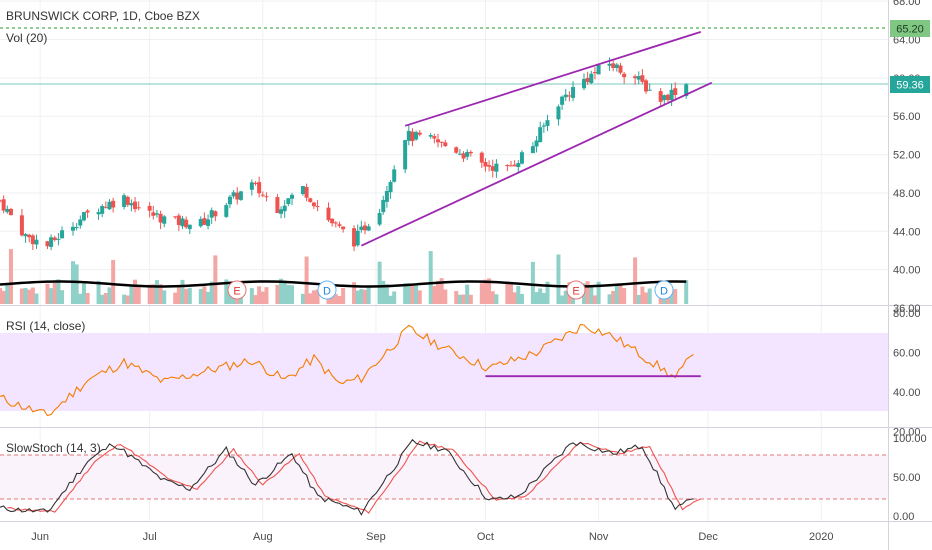  I want to click on rsi-axis: 80.00 60.00 40.00 20.00, so click(907, 373).